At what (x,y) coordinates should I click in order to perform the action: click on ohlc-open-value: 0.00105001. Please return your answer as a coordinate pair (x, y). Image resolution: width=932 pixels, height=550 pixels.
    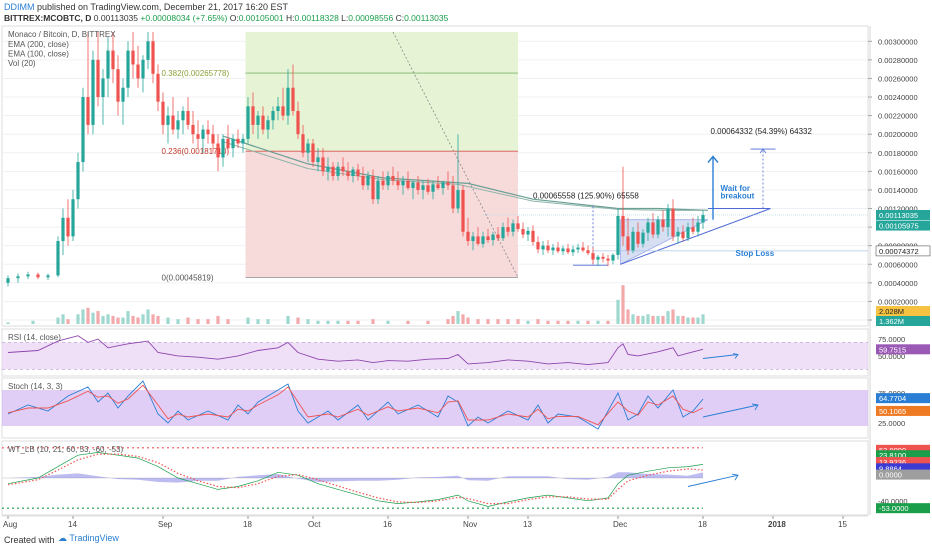
    Looking at the image, I should click on (261, 18).